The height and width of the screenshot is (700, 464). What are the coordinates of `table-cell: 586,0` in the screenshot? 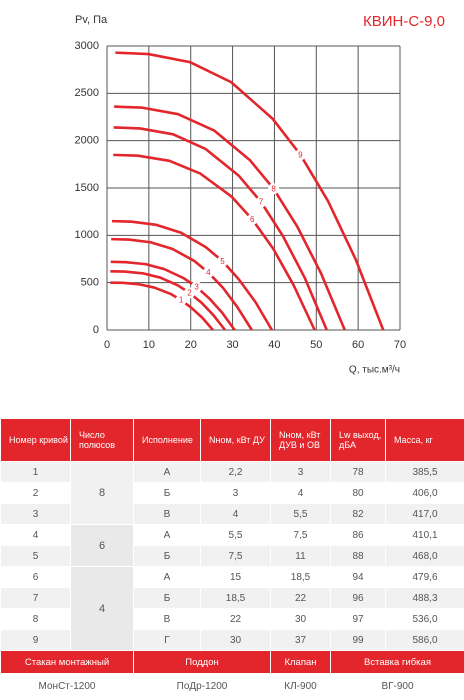 It's located at (424, 640).